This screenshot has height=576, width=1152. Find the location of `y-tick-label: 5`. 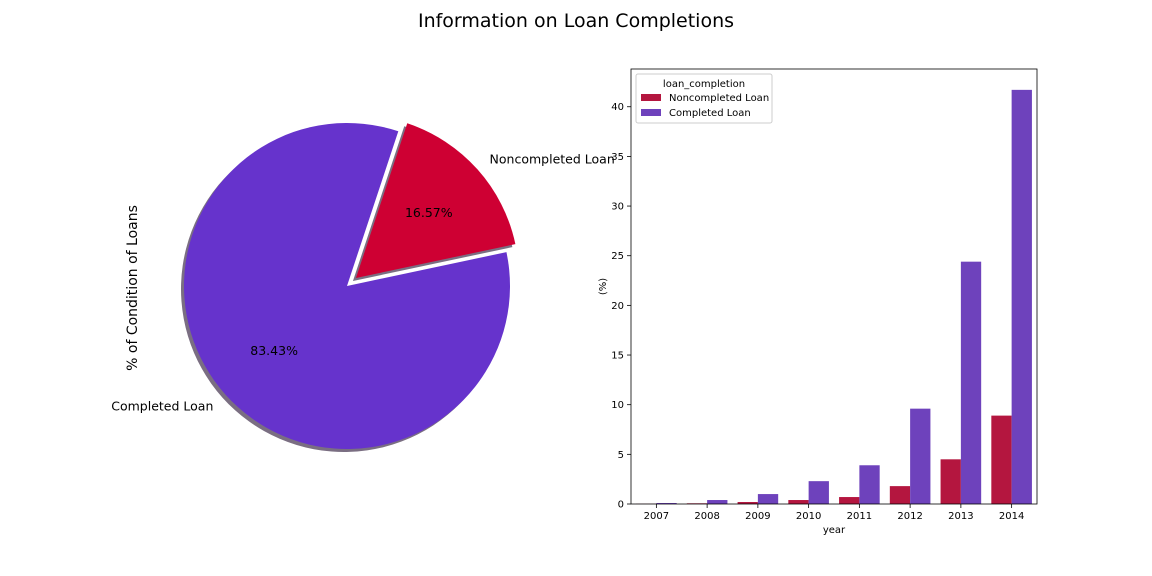

y-tick-label: 5 is located at coordinates (621, 455).